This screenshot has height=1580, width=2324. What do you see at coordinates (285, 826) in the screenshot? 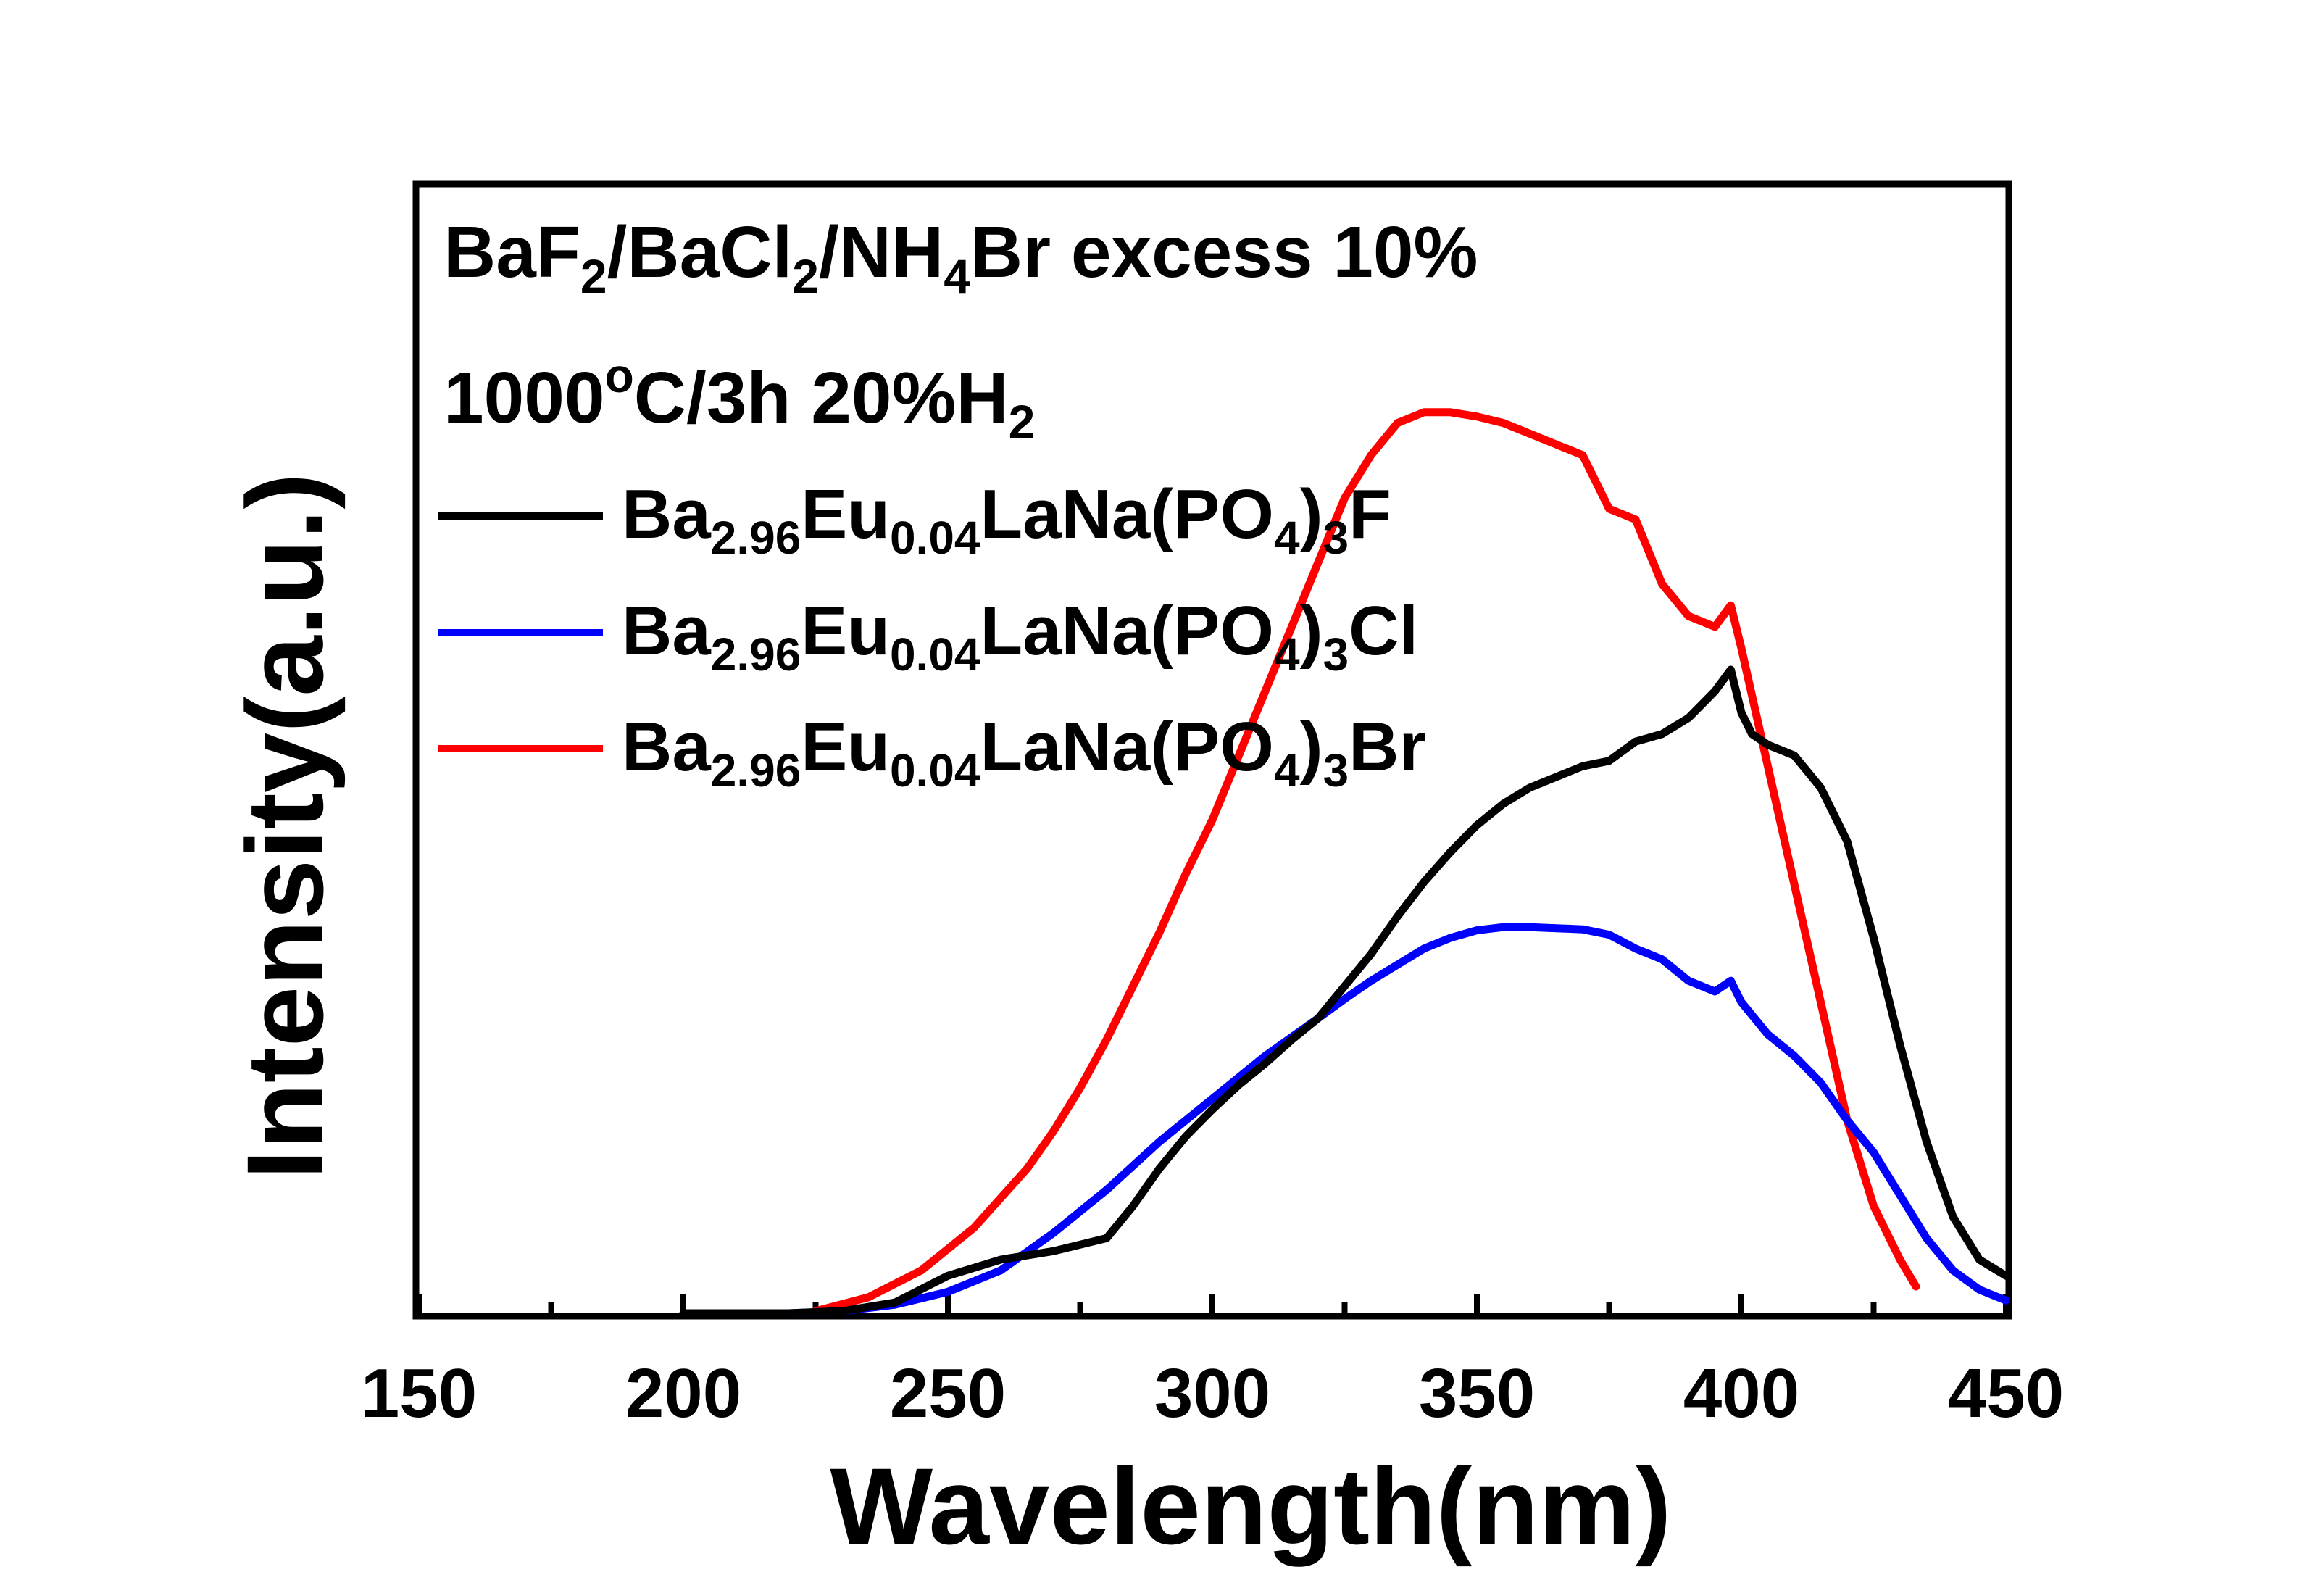
I see `y-axis-title: Intensity(a.u.)` at bounding box center [285, 826].